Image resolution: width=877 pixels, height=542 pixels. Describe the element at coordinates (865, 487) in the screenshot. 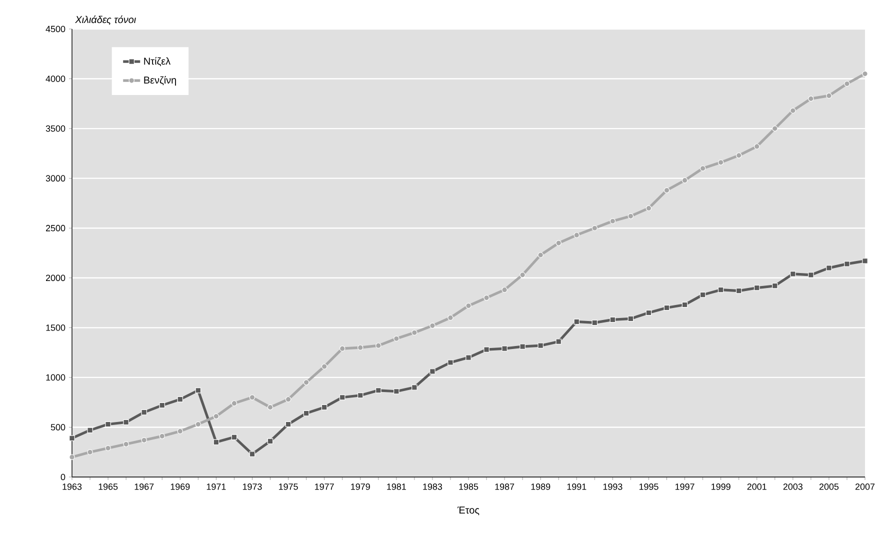

I see `x-tick-label: 2007` at that location.